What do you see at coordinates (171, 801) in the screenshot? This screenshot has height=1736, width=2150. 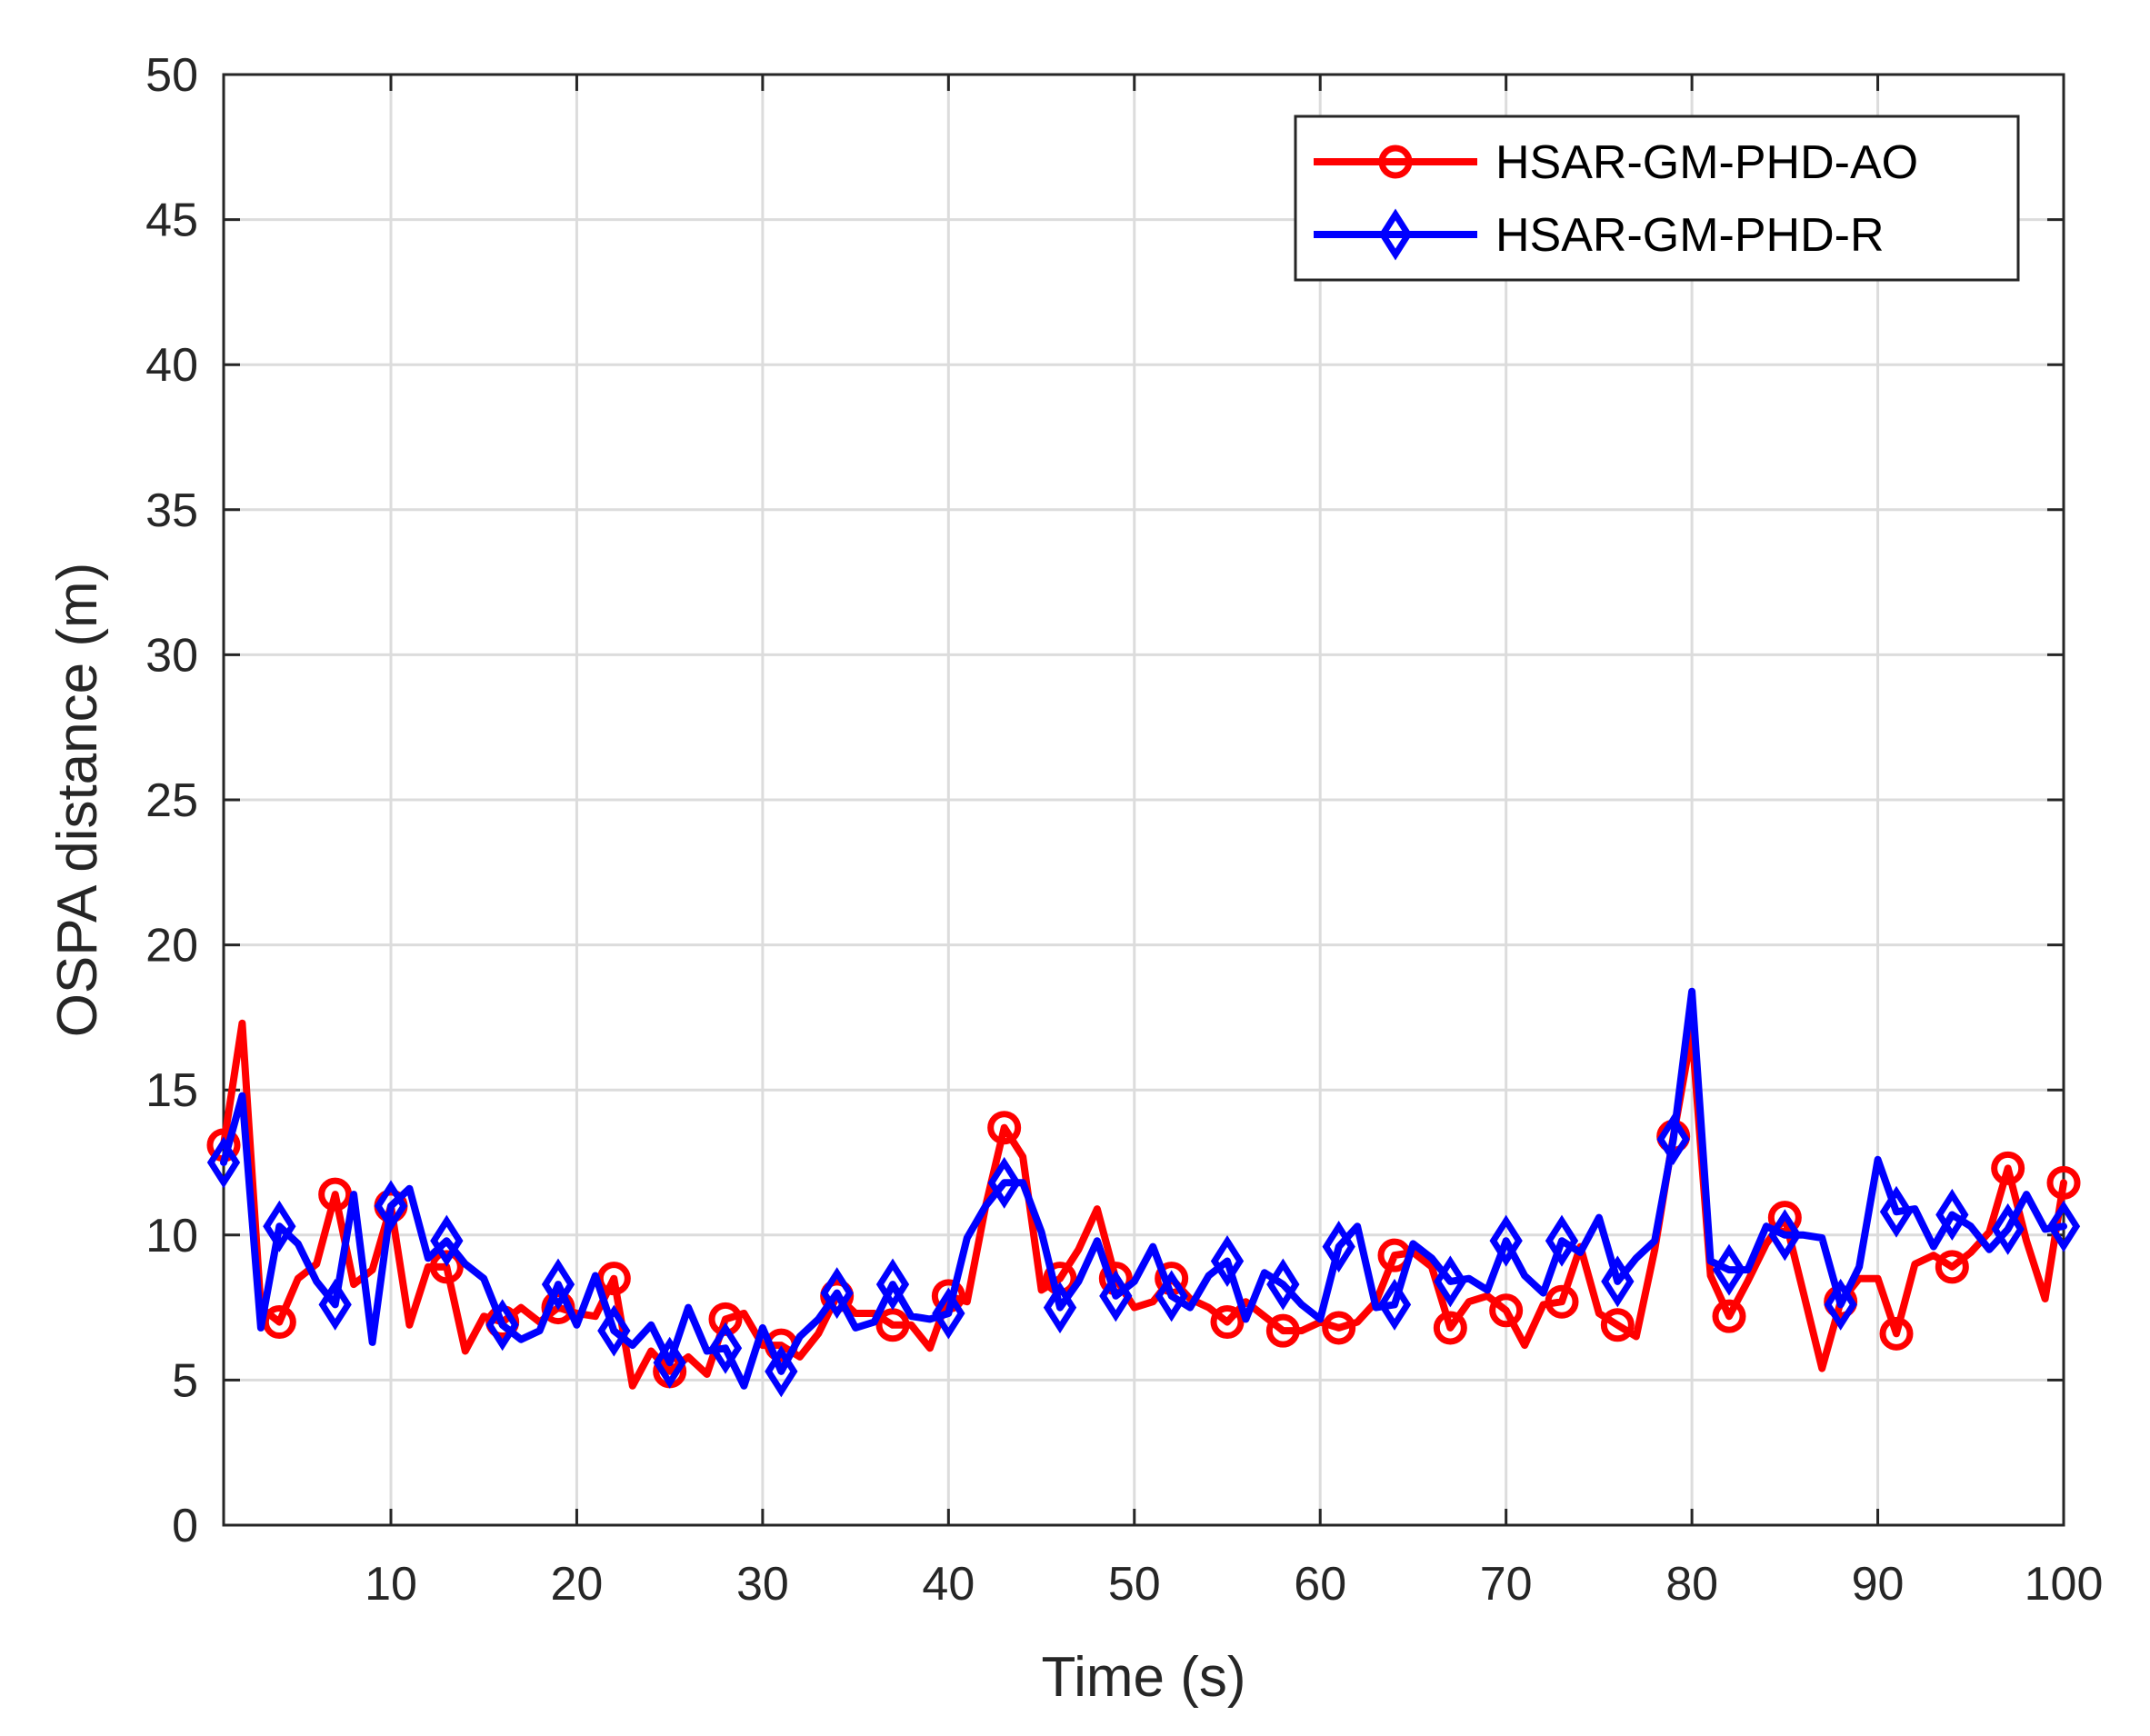 I see `y-tick-label: 25` at bounding box center [171, 801].